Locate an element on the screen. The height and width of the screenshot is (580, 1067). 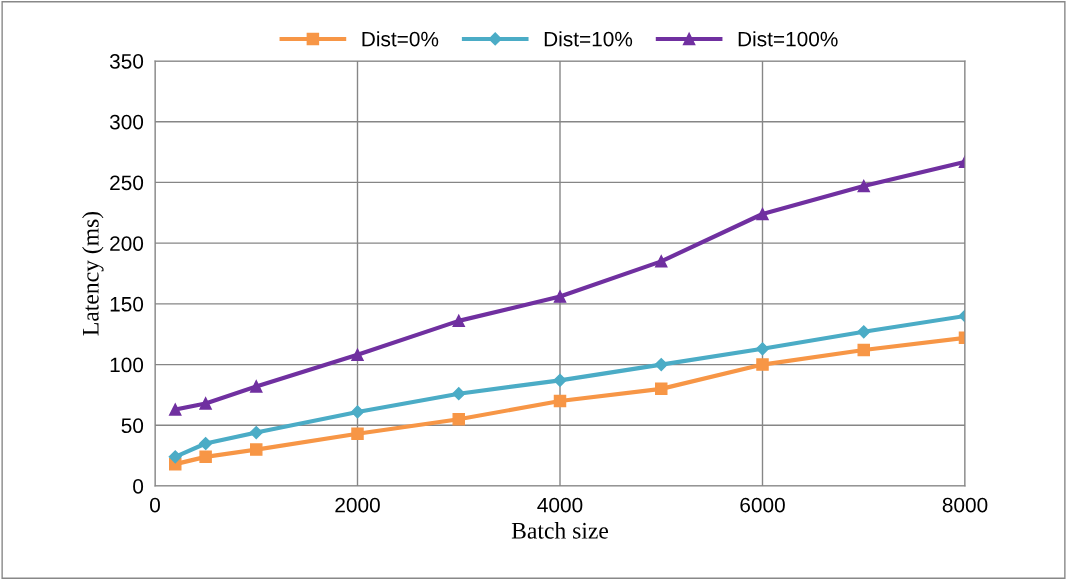
y-tick-label: 200 is located at coordinates (127, 243).